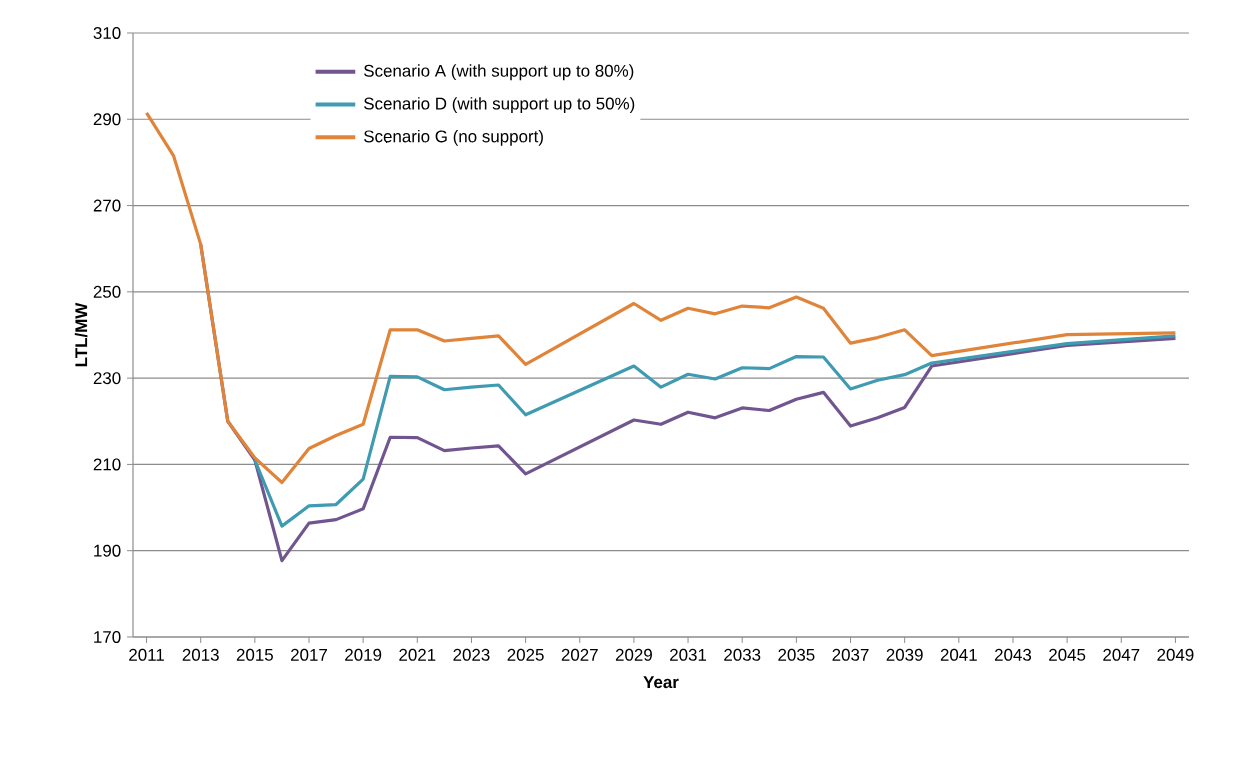  Describe the element at coordinates (309, 654) in the screenshot. I see `x-tick-label: 2017` at that location.